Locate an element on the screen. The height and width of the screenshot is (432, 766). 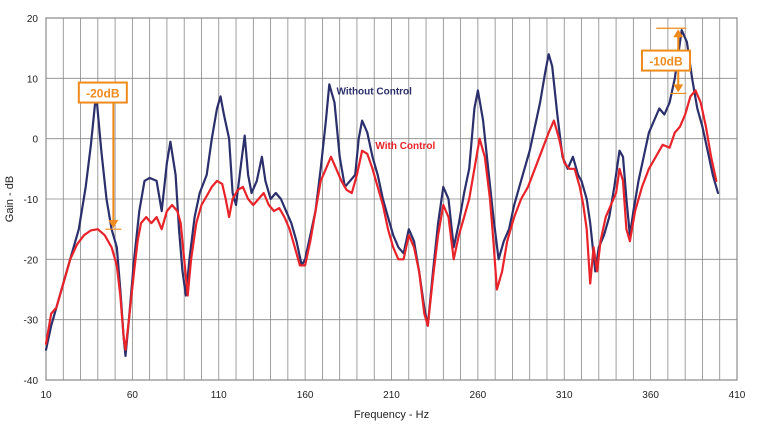
callout-arrow-head-up is located at coordinates (678, 33).